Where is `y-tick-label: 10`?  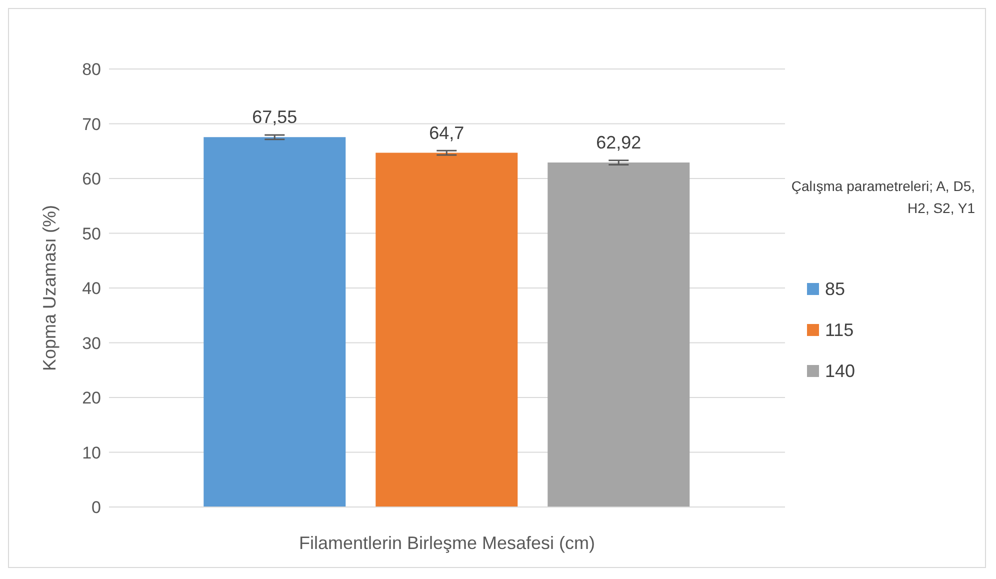 y-tick-label: 10 is located at coordinates (91, 452).